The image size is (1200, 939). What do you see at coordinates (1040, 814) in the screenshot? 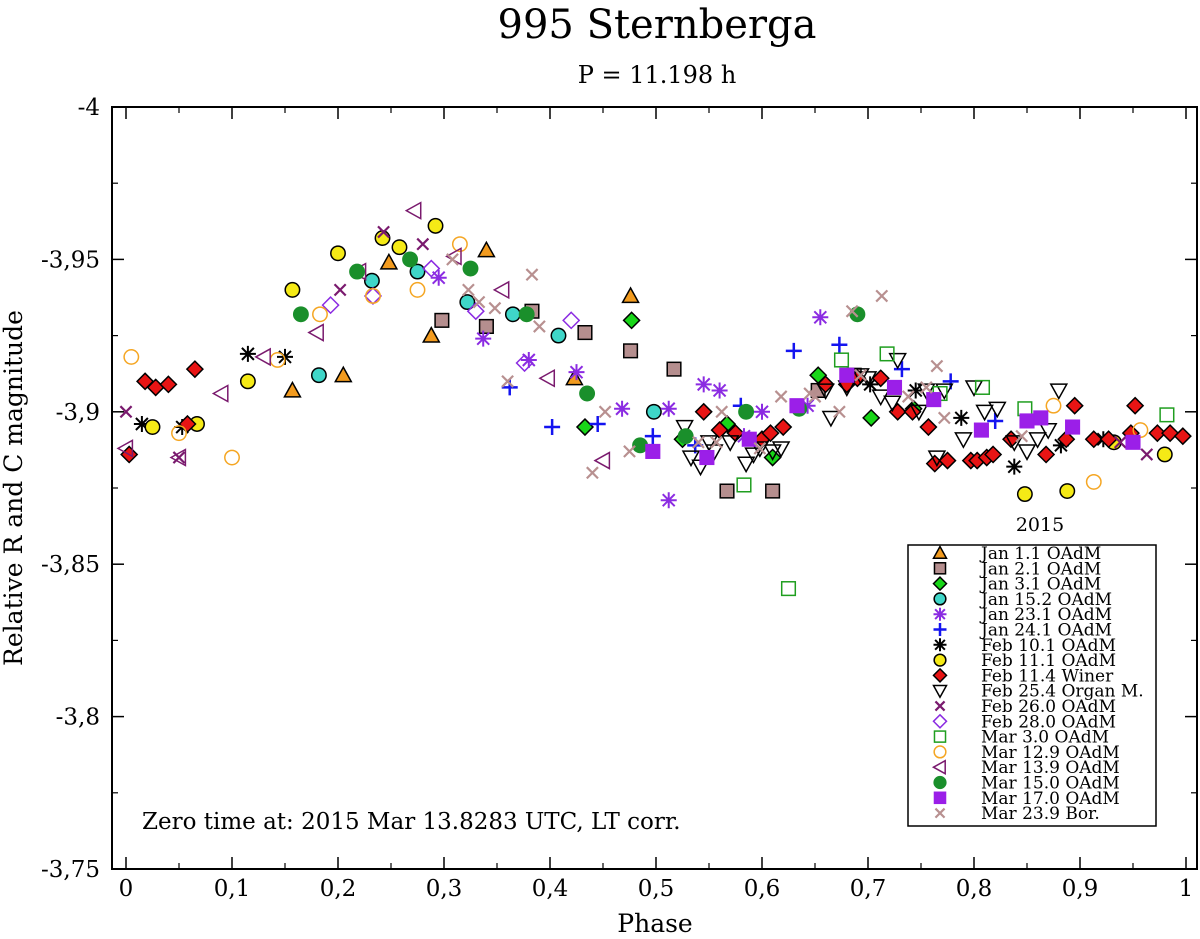
I see `legend-label: Mar 23.9 Bor.` at bounding box center [1040, 814].